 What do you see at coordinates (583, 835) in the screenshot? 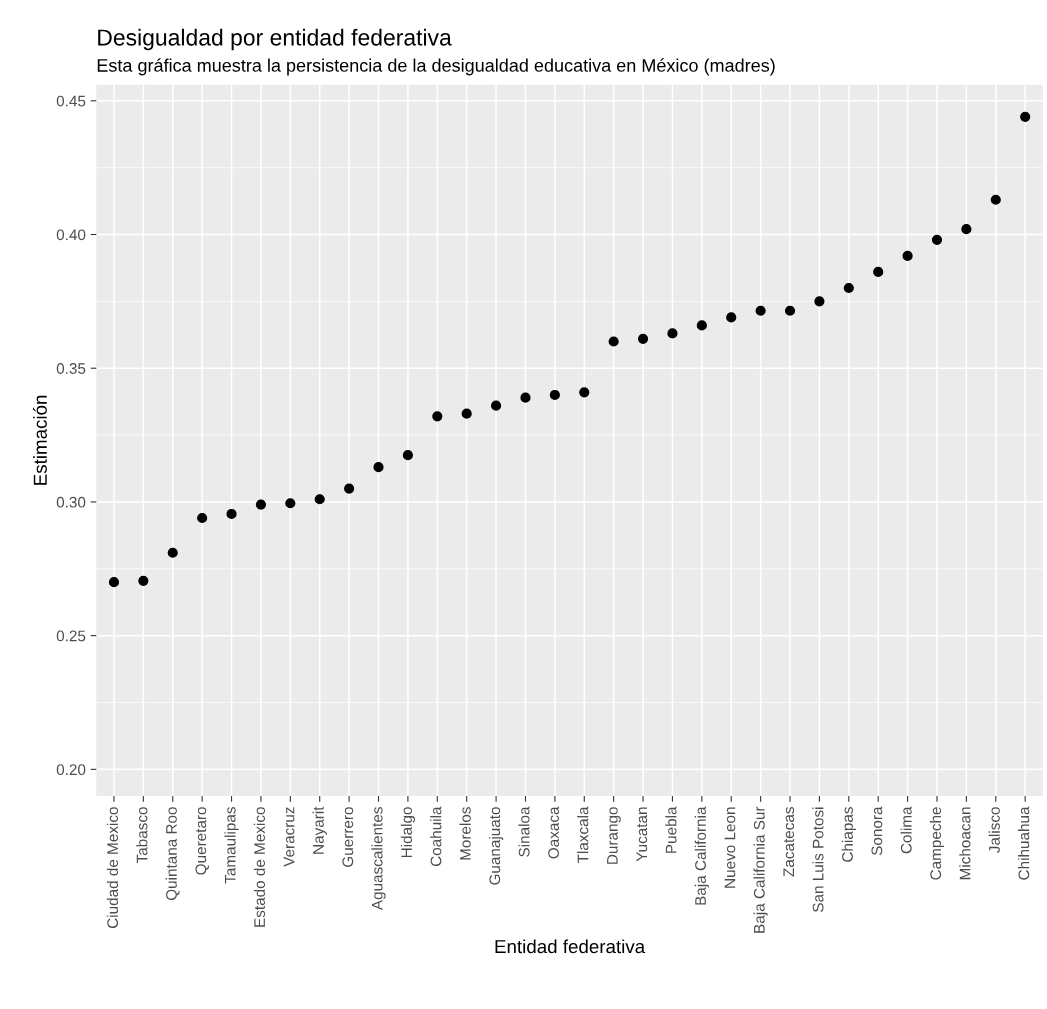
I see `x-tick-label: Tlaxcala` at bounding box center [583, 835].